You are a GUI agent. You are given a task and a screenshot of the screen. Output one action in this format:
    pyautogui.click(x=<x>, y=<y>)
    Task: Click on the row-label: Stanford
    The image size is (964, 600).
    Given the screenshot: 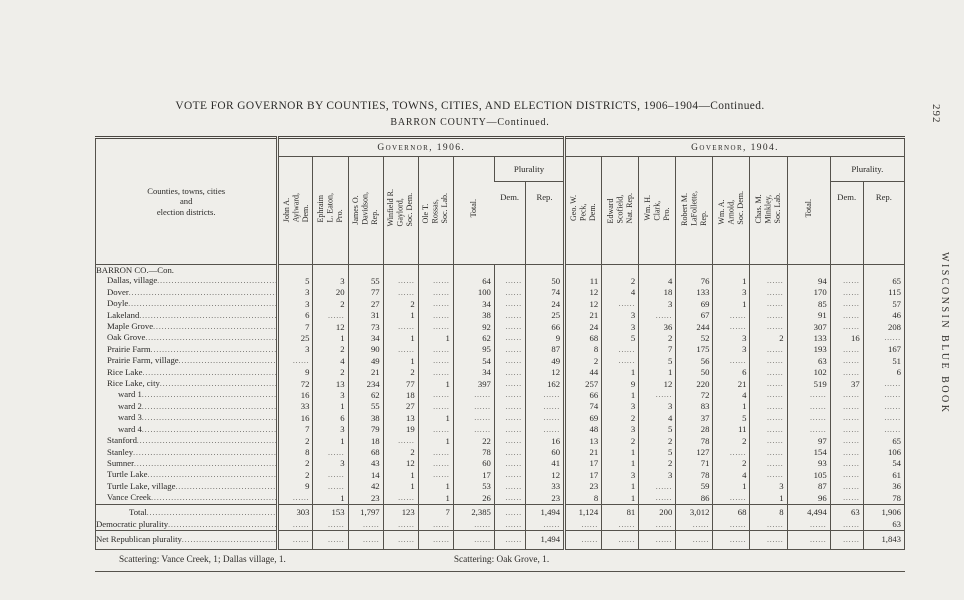 What is the action you would take?
    pyautogui.click(x=187, y=440)
    